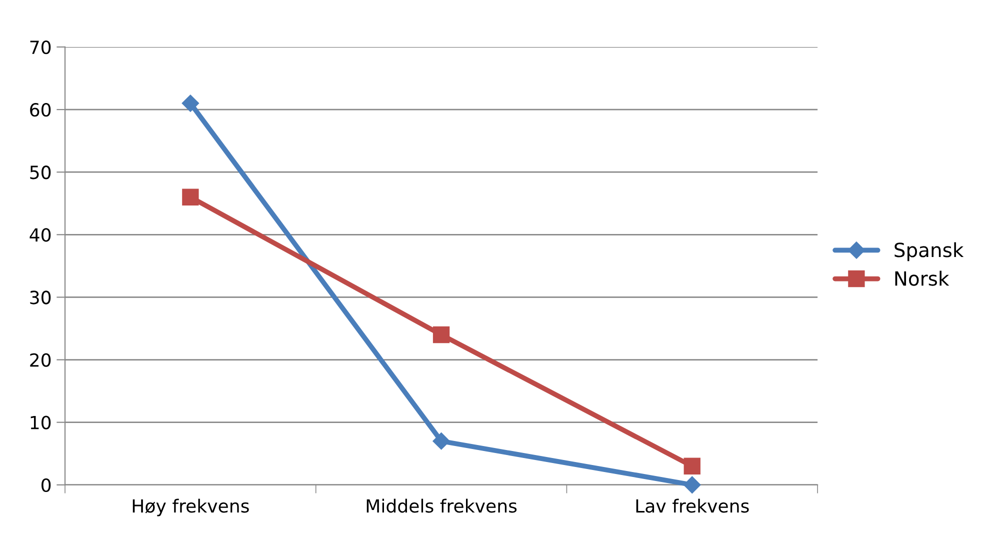 The height and width of the screenshot is (534, 985). What do you see at coordinates (40, 110) in the screenshot?
I see `y-tick-label: 60` at bounding box center [40, 110].